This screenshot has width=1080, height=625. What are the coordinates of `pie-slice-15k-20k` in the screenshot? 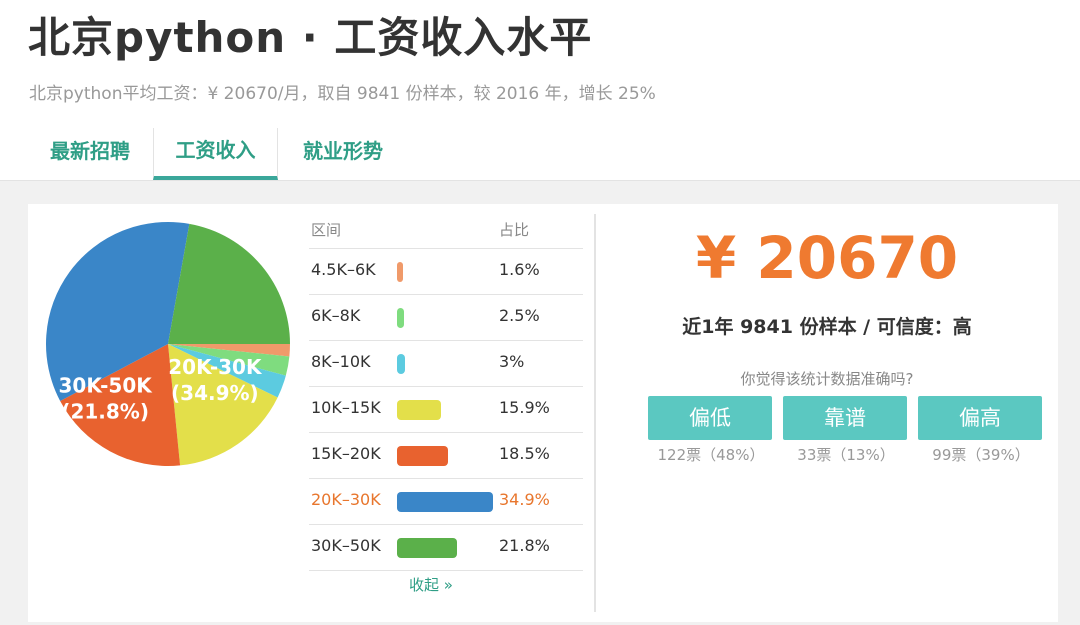 It's located at (120, 405).